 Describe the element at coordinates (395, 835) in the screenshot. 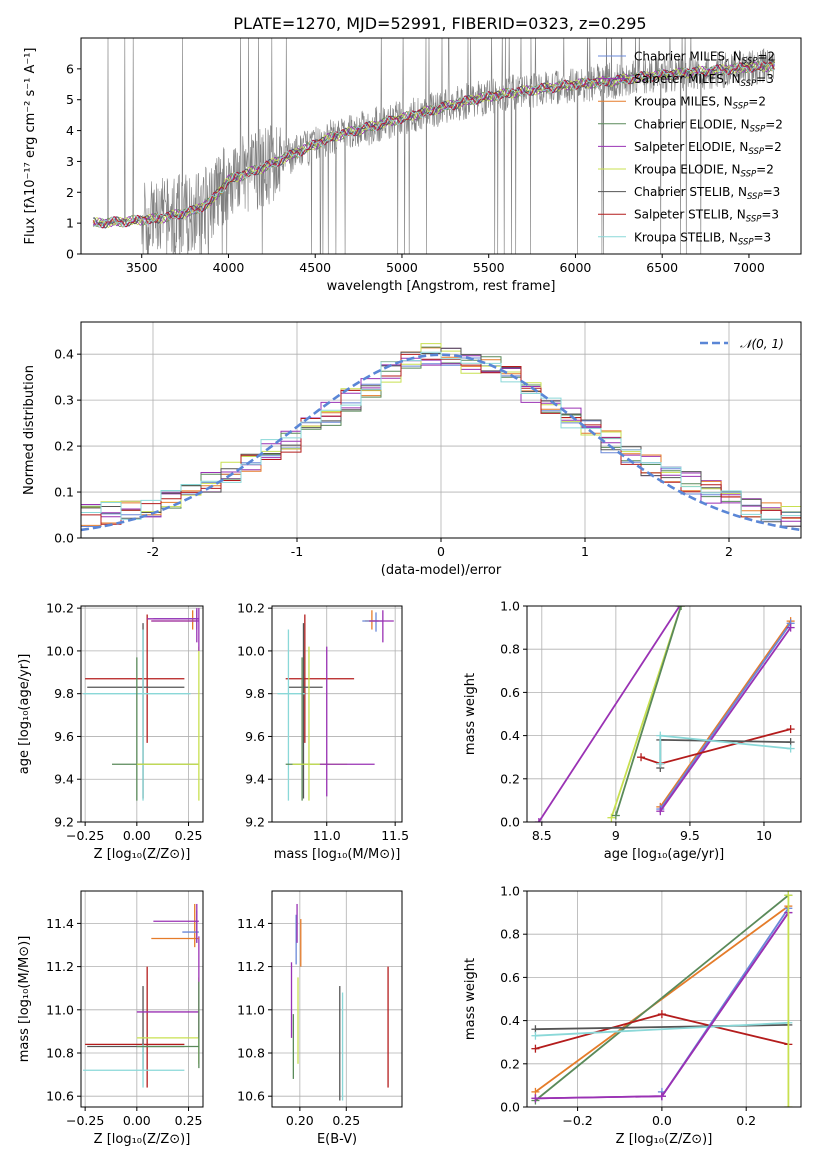

I see `x-tick-label: 11.5` at that location.